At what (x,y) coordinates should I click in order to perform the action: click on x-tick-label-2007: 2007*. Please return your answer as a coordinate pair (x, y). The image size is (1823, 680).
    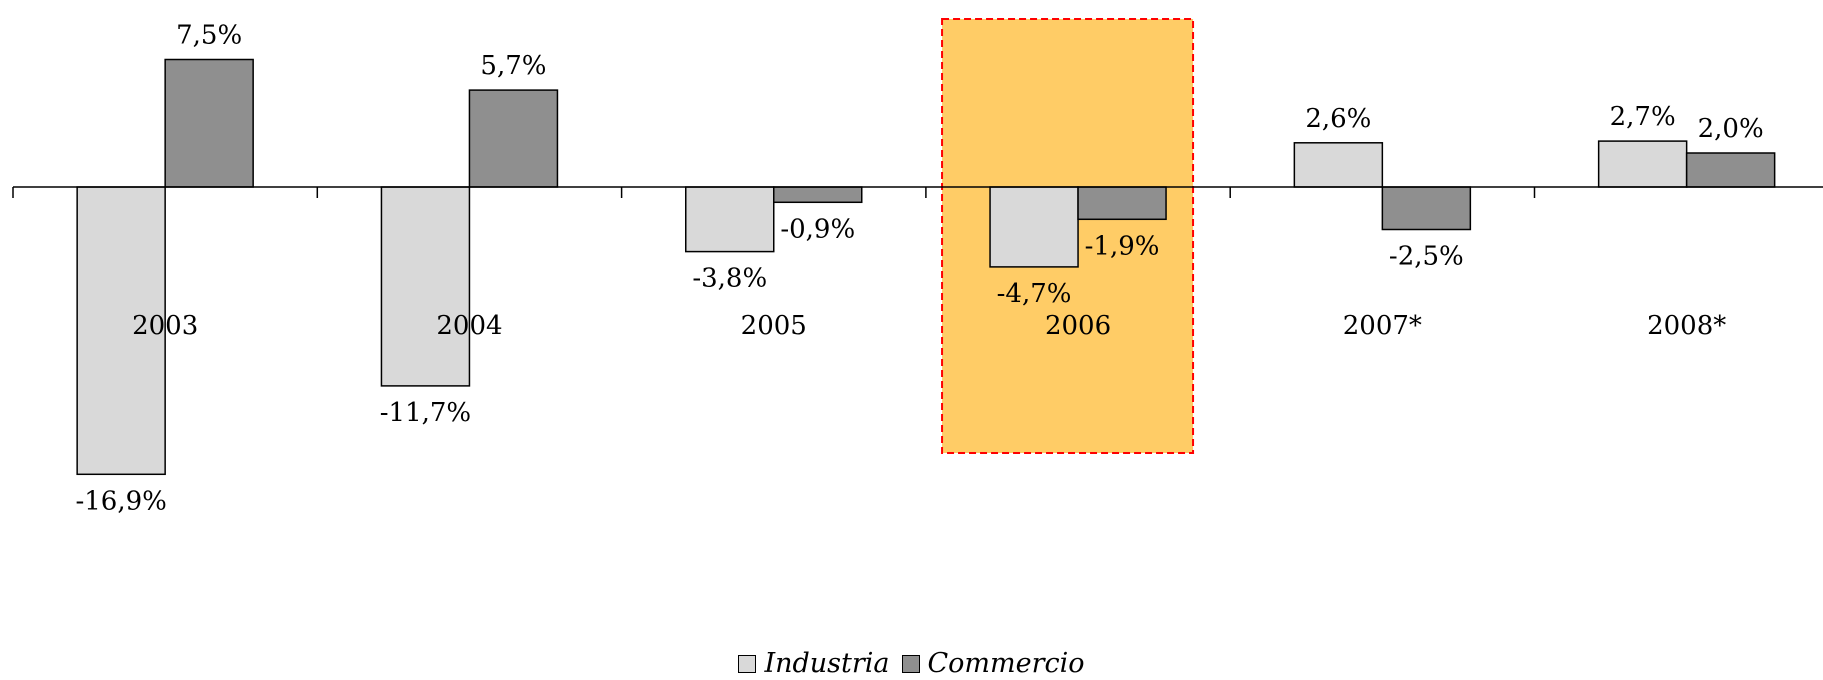
    Looking at the image, I should click on (1382, 326).